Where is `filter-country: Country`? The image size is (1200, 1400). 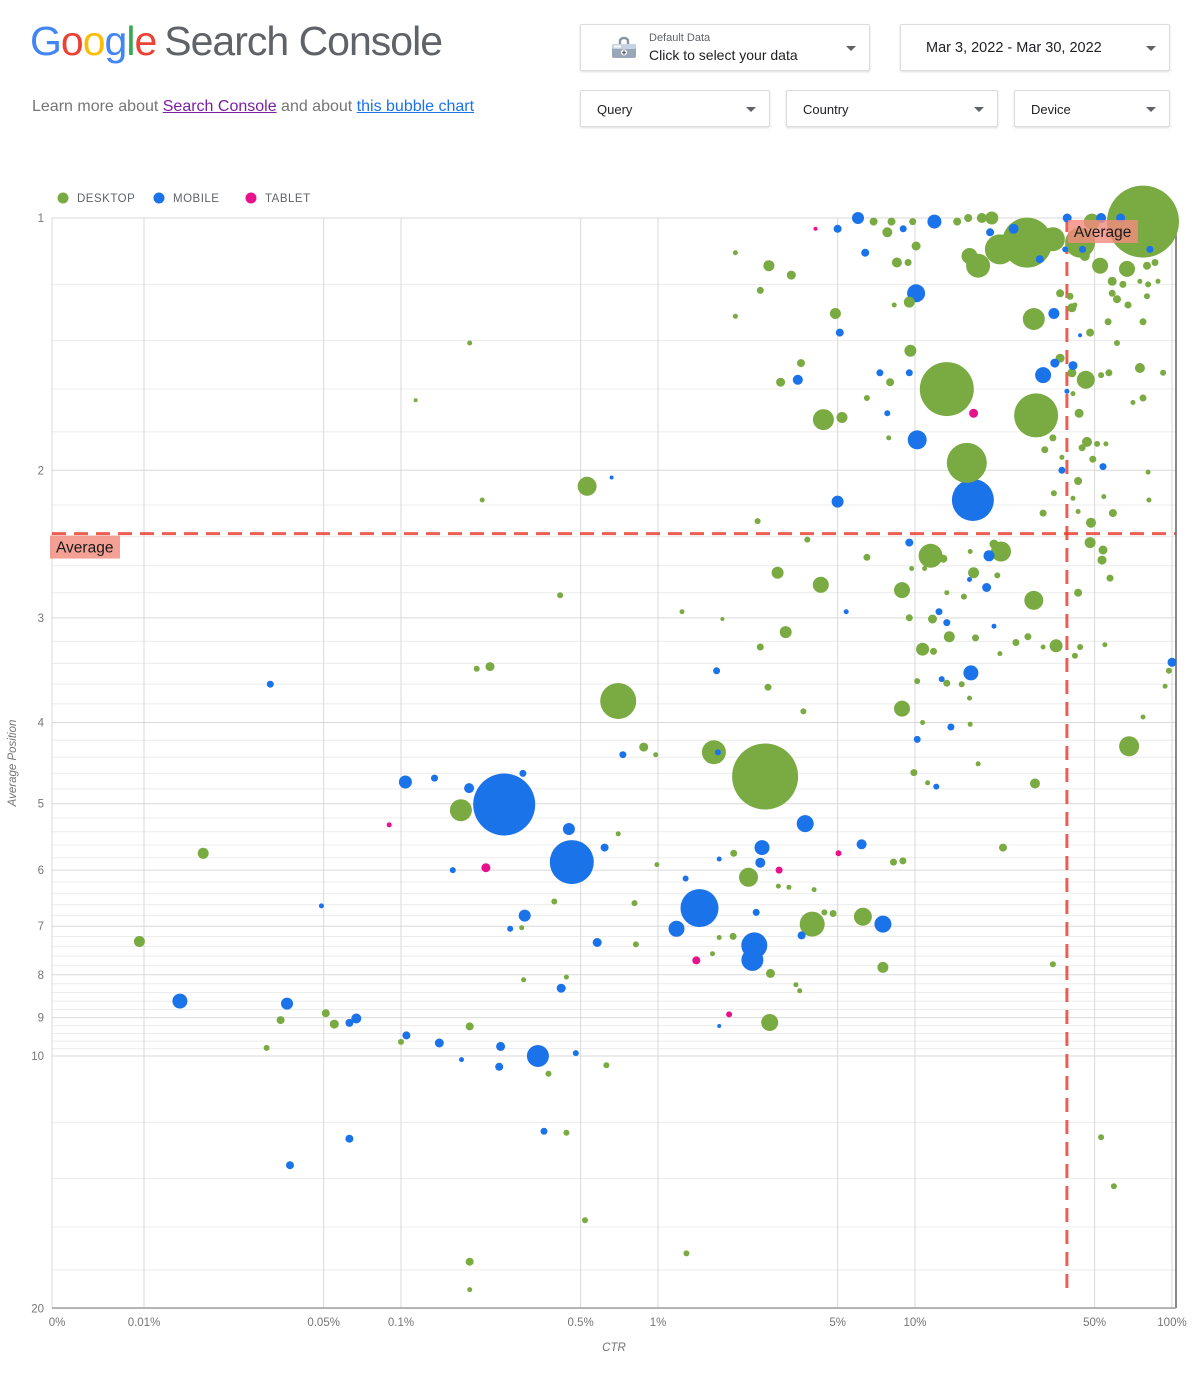
filter-country: Country is located at coordinates (892, 108).